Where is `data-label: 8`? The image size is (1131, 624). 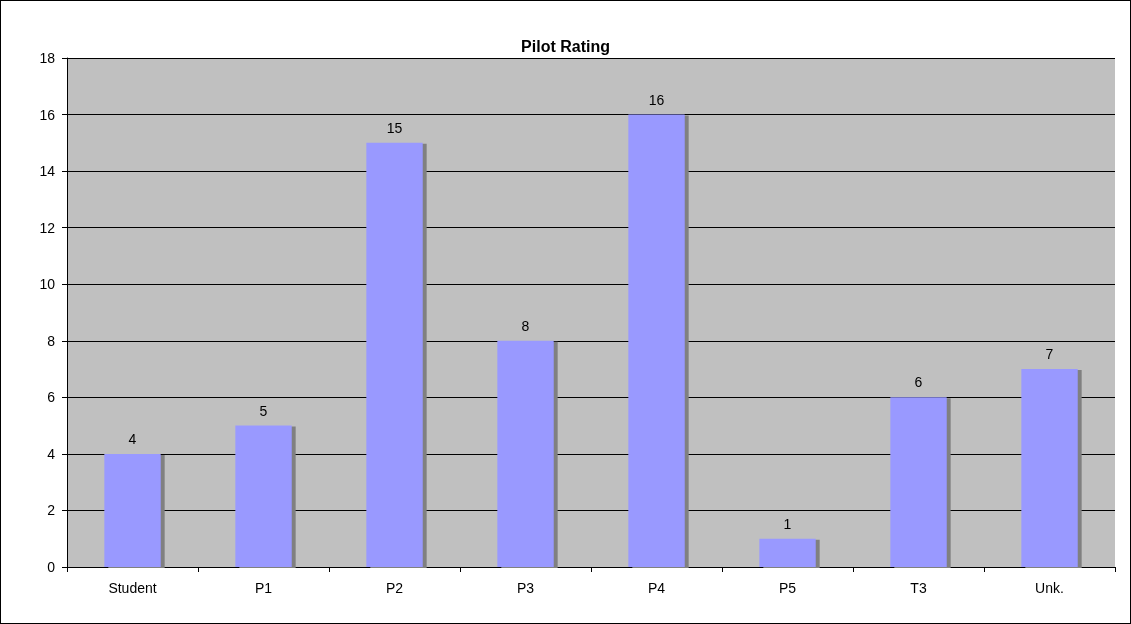
data-label: 8 is located at coordinates (525, 325).